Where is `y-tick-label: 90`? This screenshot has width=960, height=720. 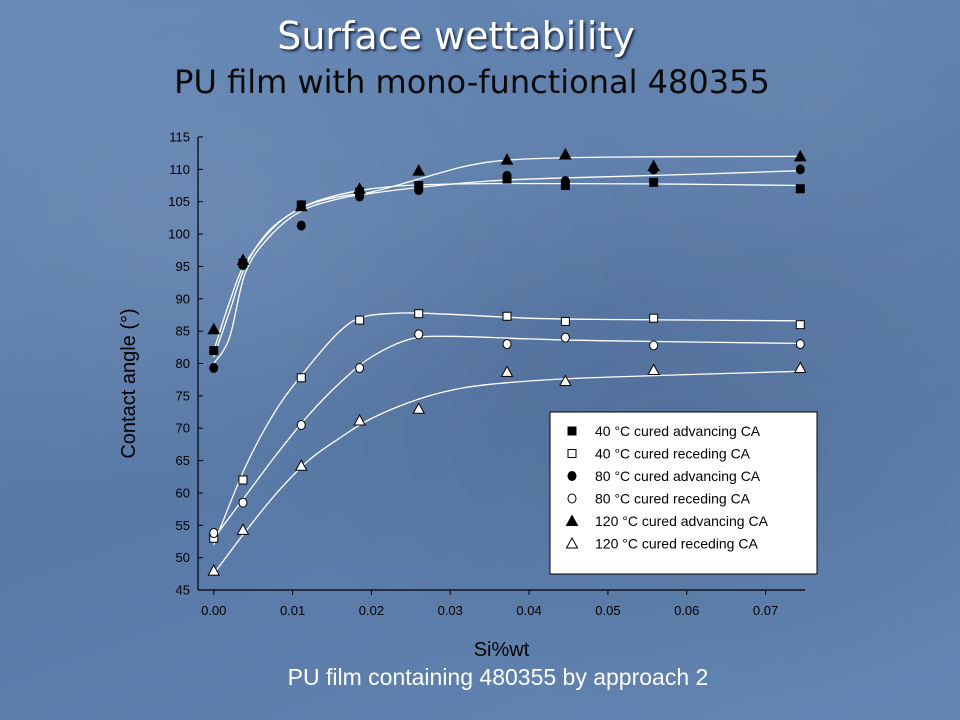 y-tick-label: 90 is located at coordinates (183, 298).